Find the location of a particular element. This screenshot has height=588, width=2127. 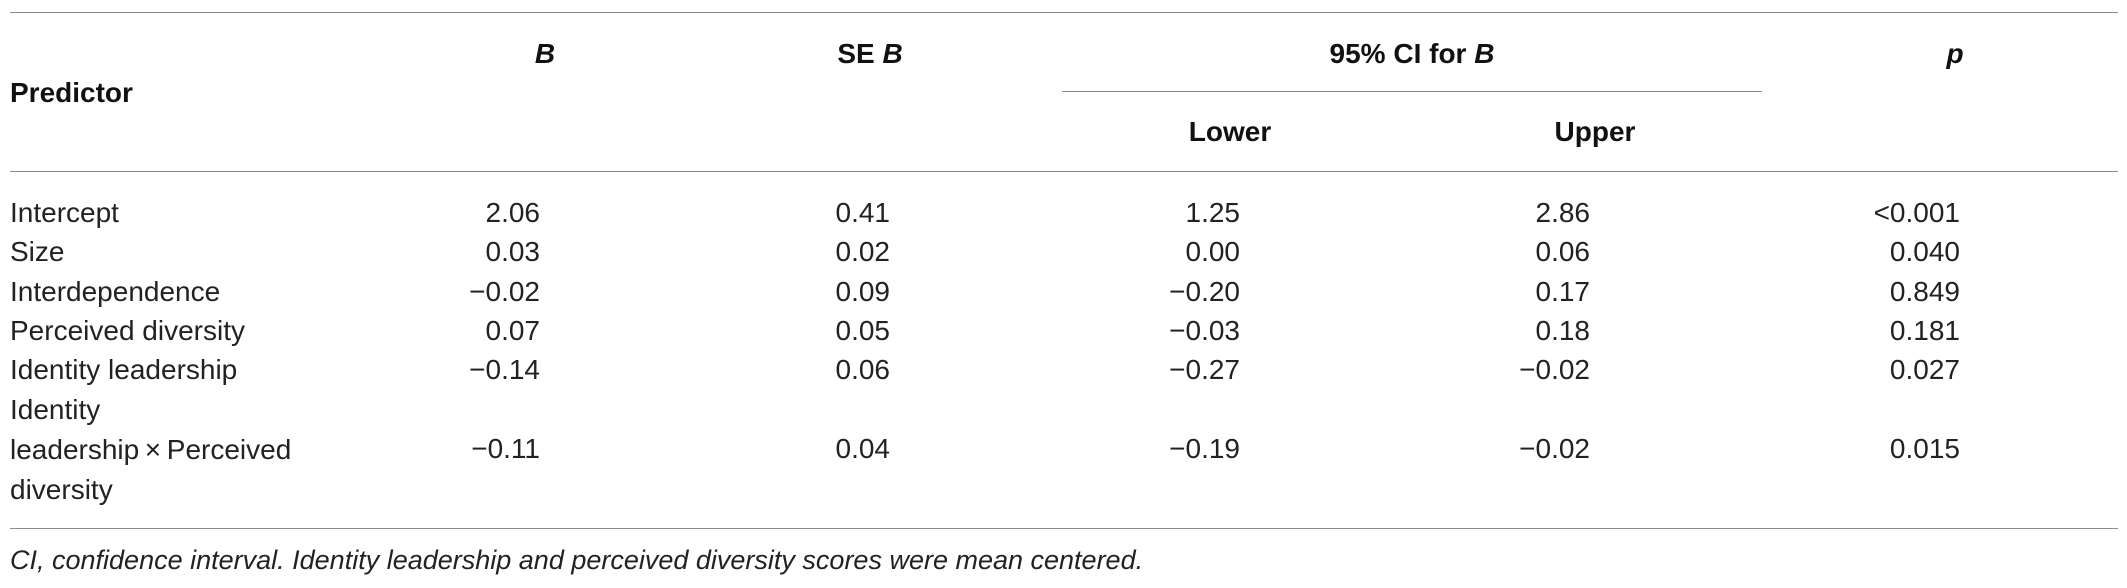

header-se-prefix: SE is located at coordinates (860, 53).